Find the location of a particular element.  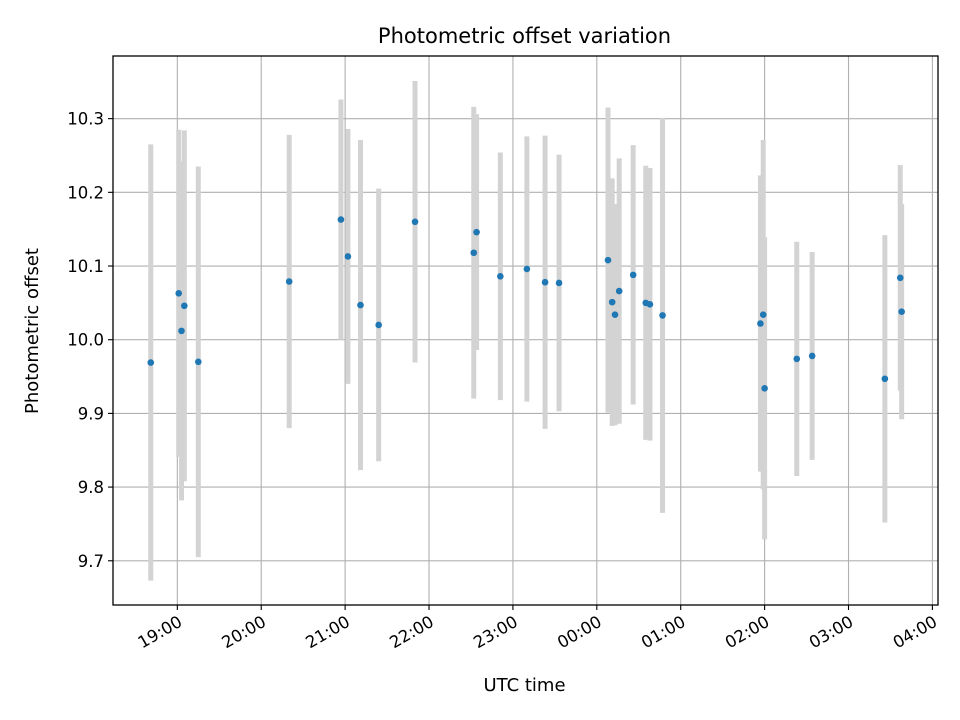

y-tick-label: 9.7 is located at coordinates (91, 561).